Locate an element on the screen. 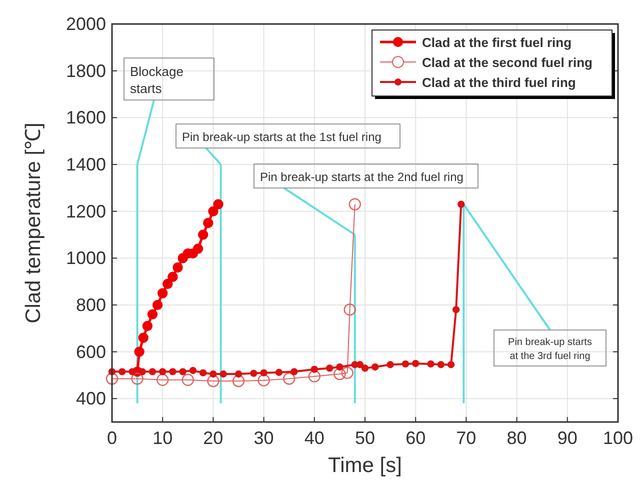 Image resolution: width=644 pixels, height=495 pixels. y-tick-label: 1400 is located at coordinates (86, 164).